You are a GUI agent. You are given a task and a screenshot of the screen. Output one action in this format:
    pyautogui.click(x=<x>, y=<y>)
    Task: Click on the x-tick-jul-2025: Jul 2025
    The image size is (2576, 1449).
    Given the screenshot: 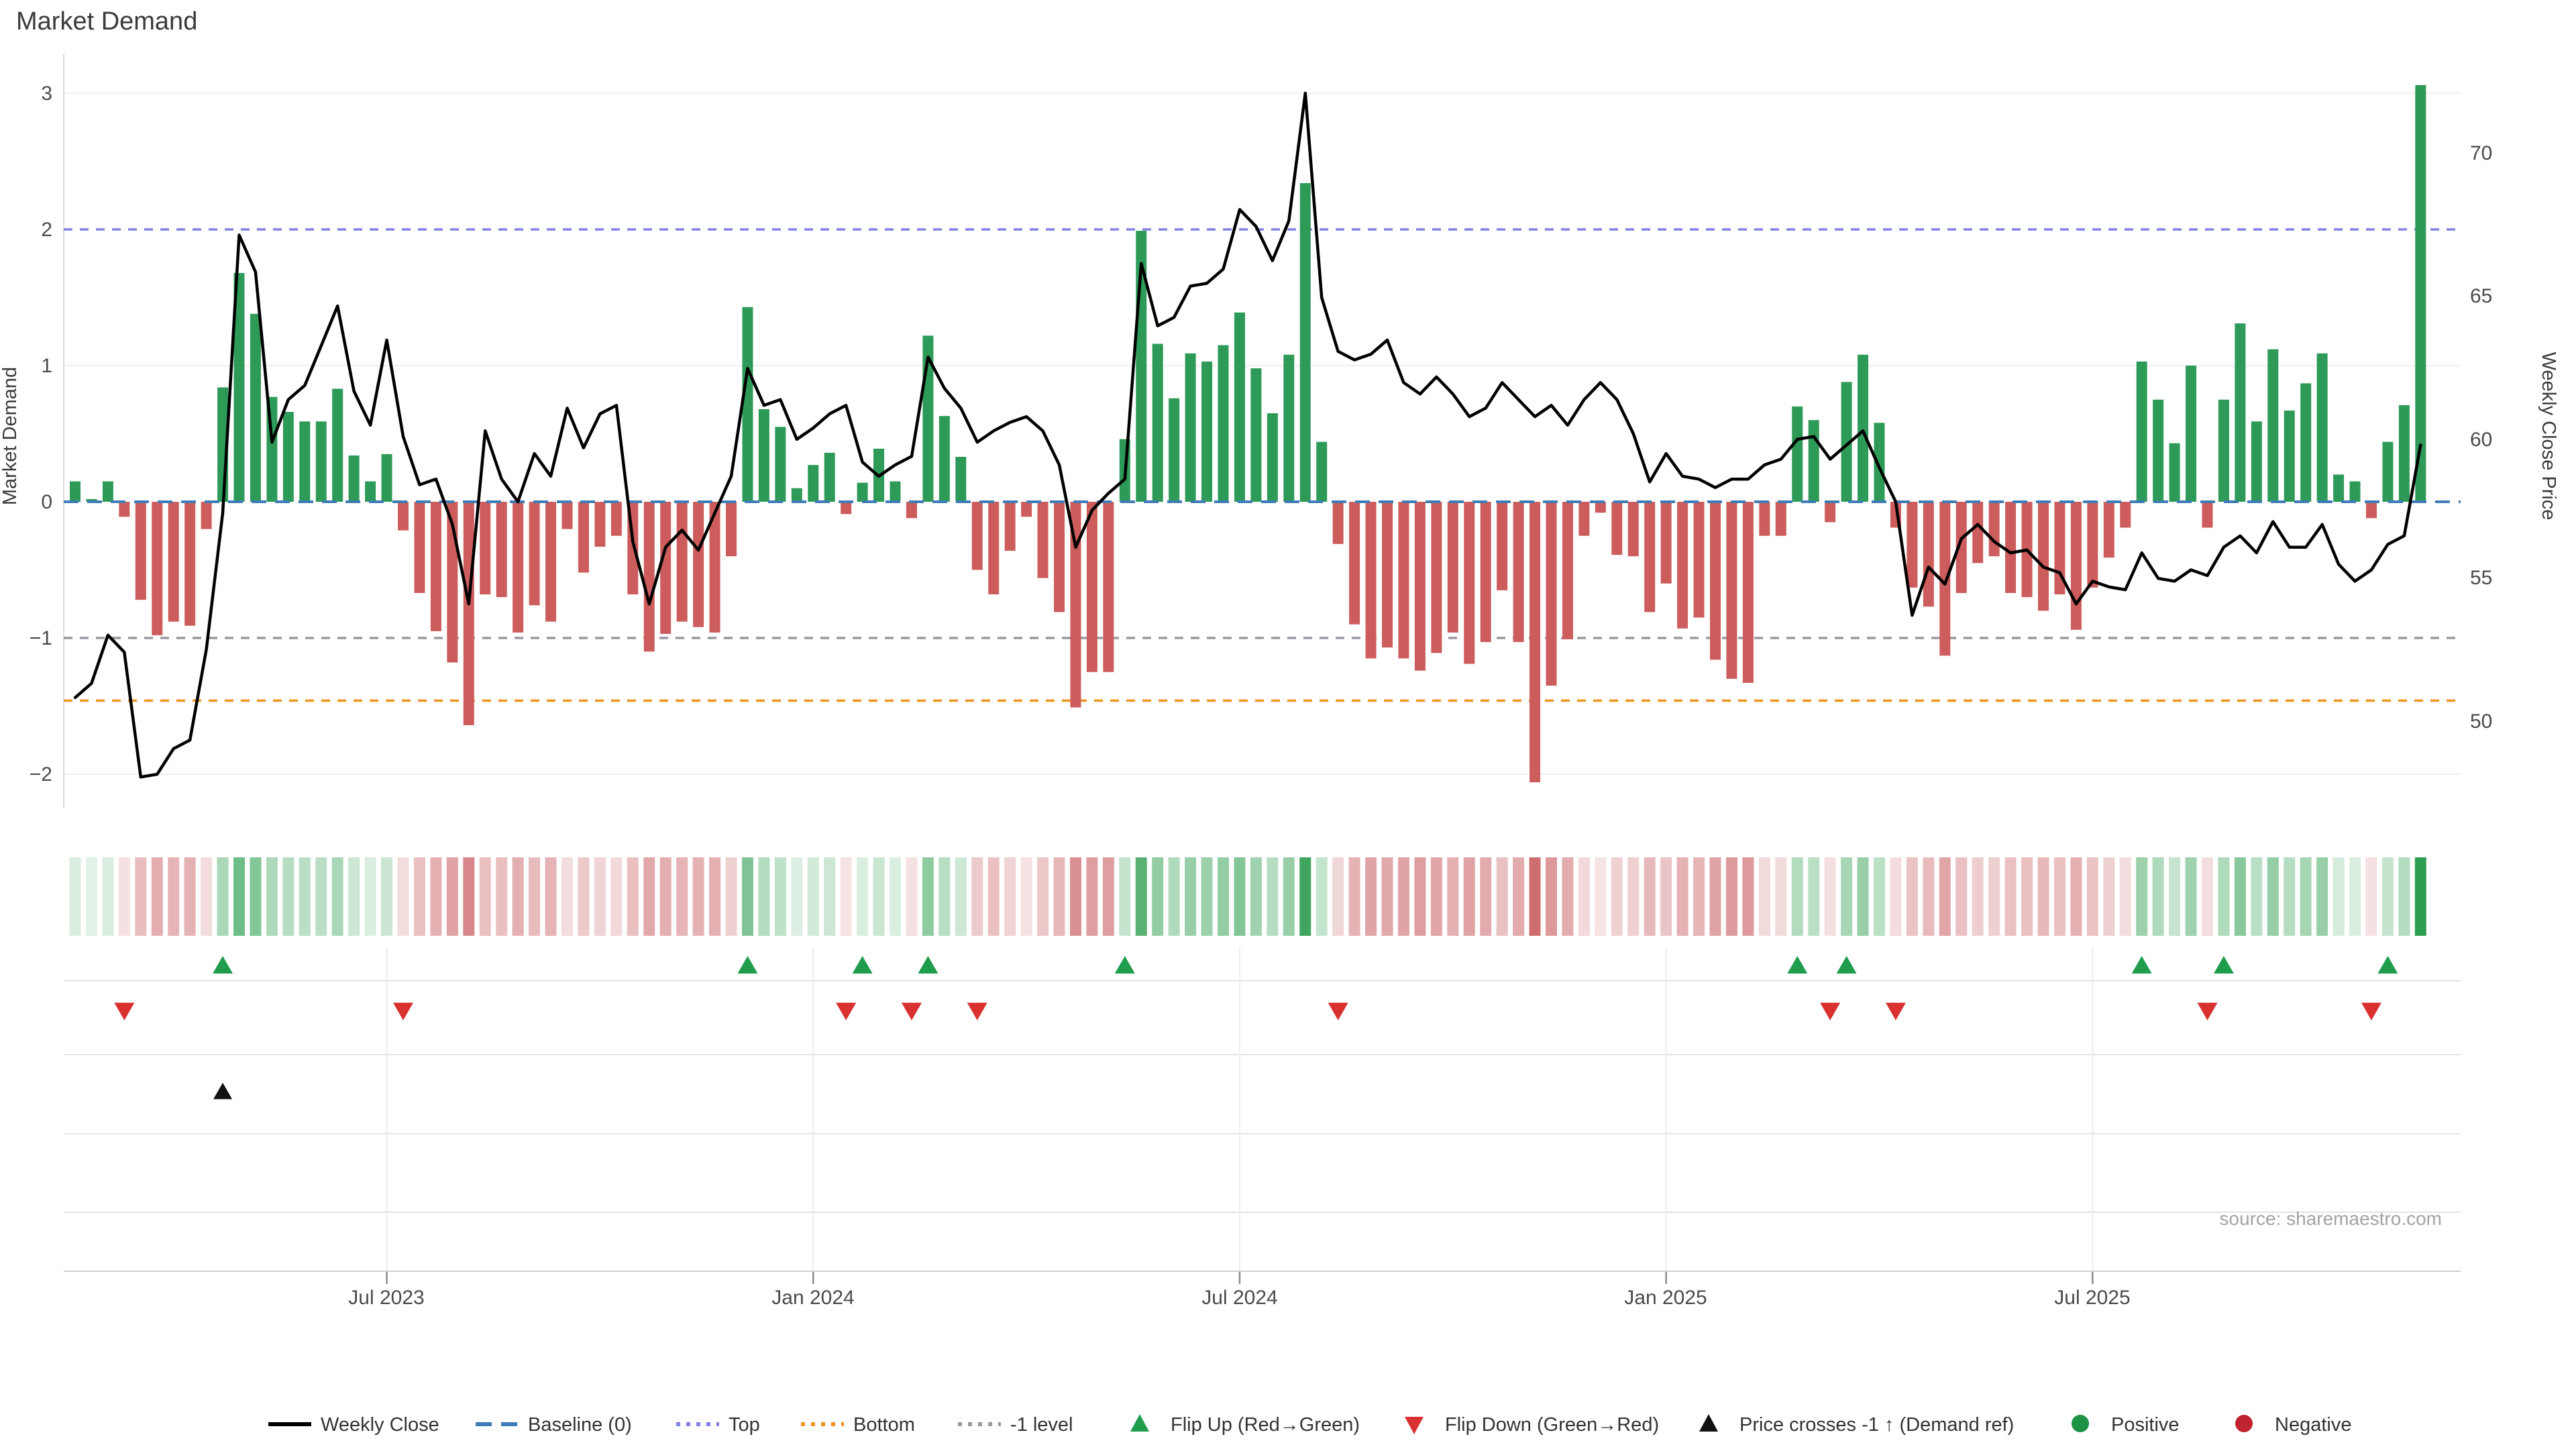 What is the action you would take?
    pyautogui.click(x=2092, y=1298)
    